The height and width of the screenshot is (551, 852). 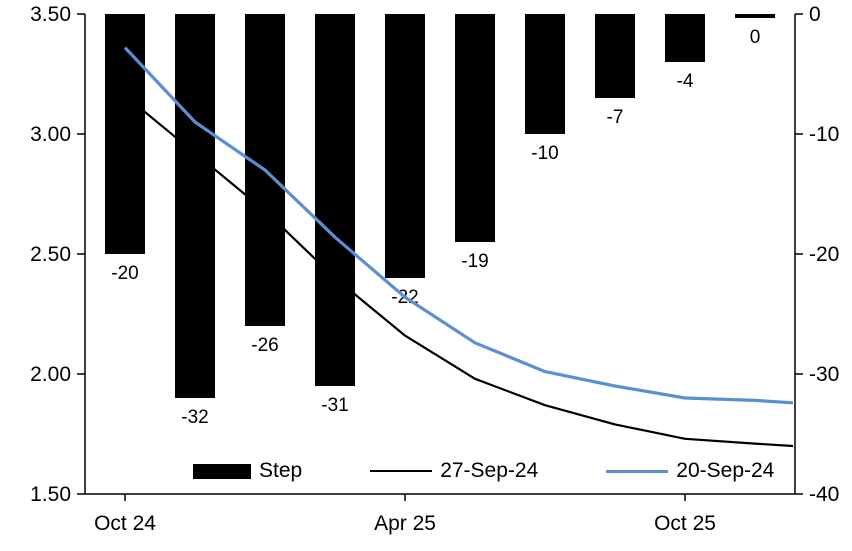 What do you see at coordinates (125, 523) in the screenshot?
I see `x-axis-tick-label: Oct 24` at bounding box center [125, 523].